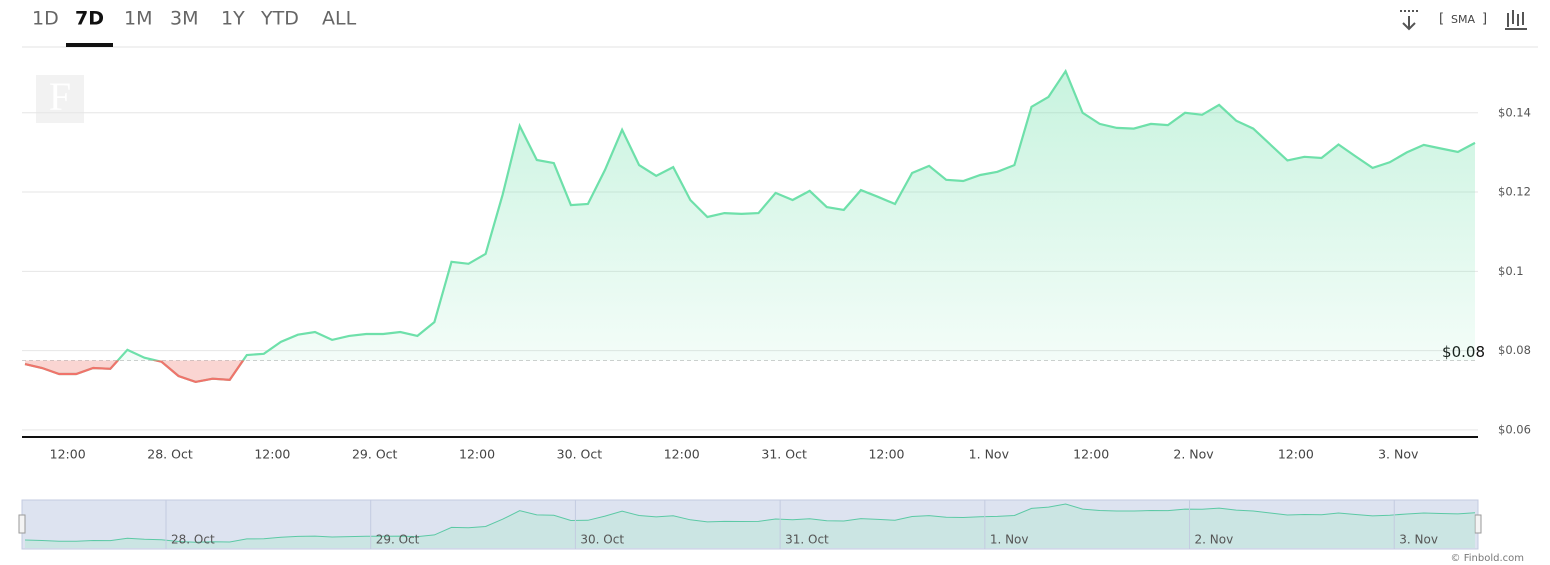 This screenshot has height=565, width=1550. What do you see at coordinates (989, 454) in the screenshot?
I see `x-tick-label: 1. Nov` at bounding box center [989, 454].